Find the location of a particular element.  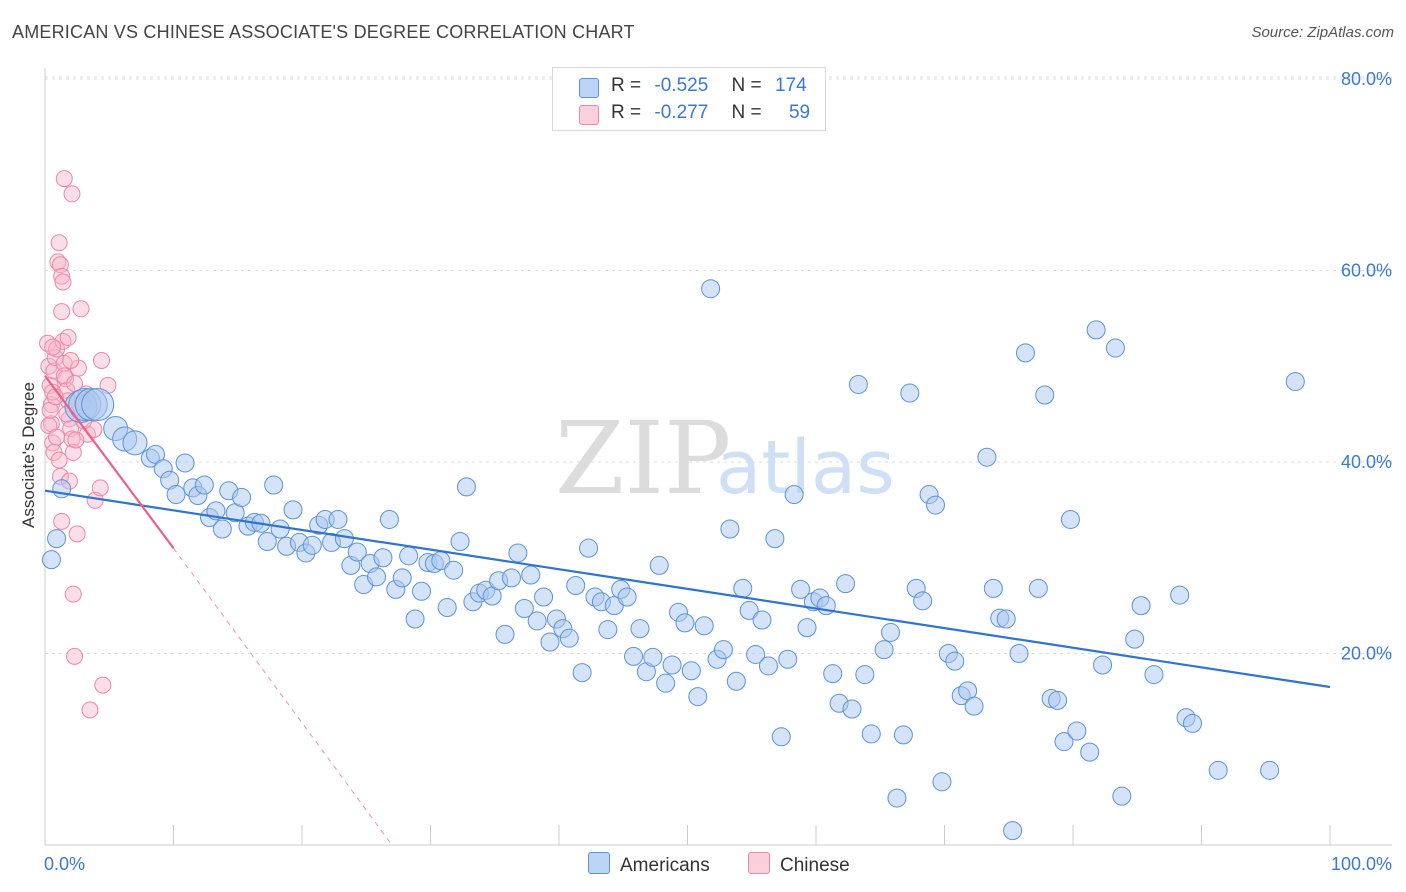

legend-r-value-americans: -0.525 is located at coordinates (681, 85).